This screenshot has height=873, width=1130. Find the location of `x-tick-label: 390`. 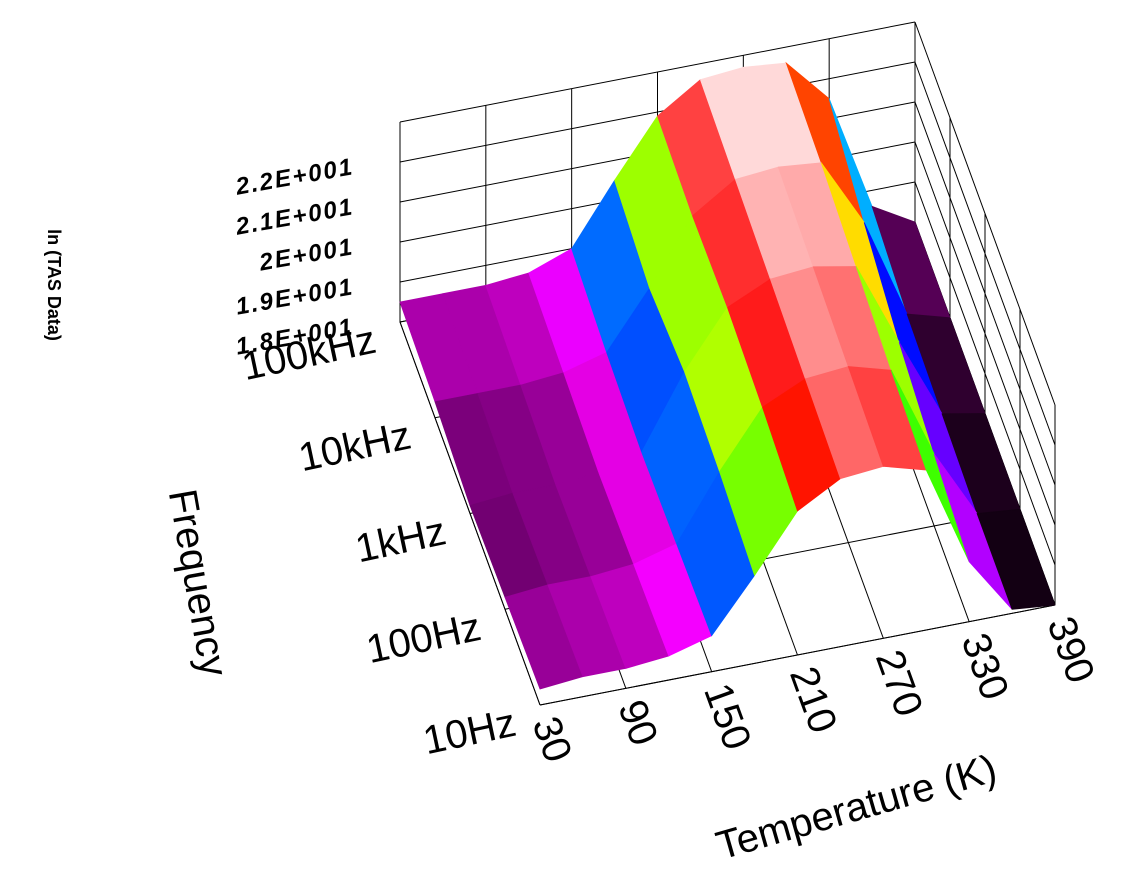

x-tick-label: 390 is located at coordinates (1071, 650).